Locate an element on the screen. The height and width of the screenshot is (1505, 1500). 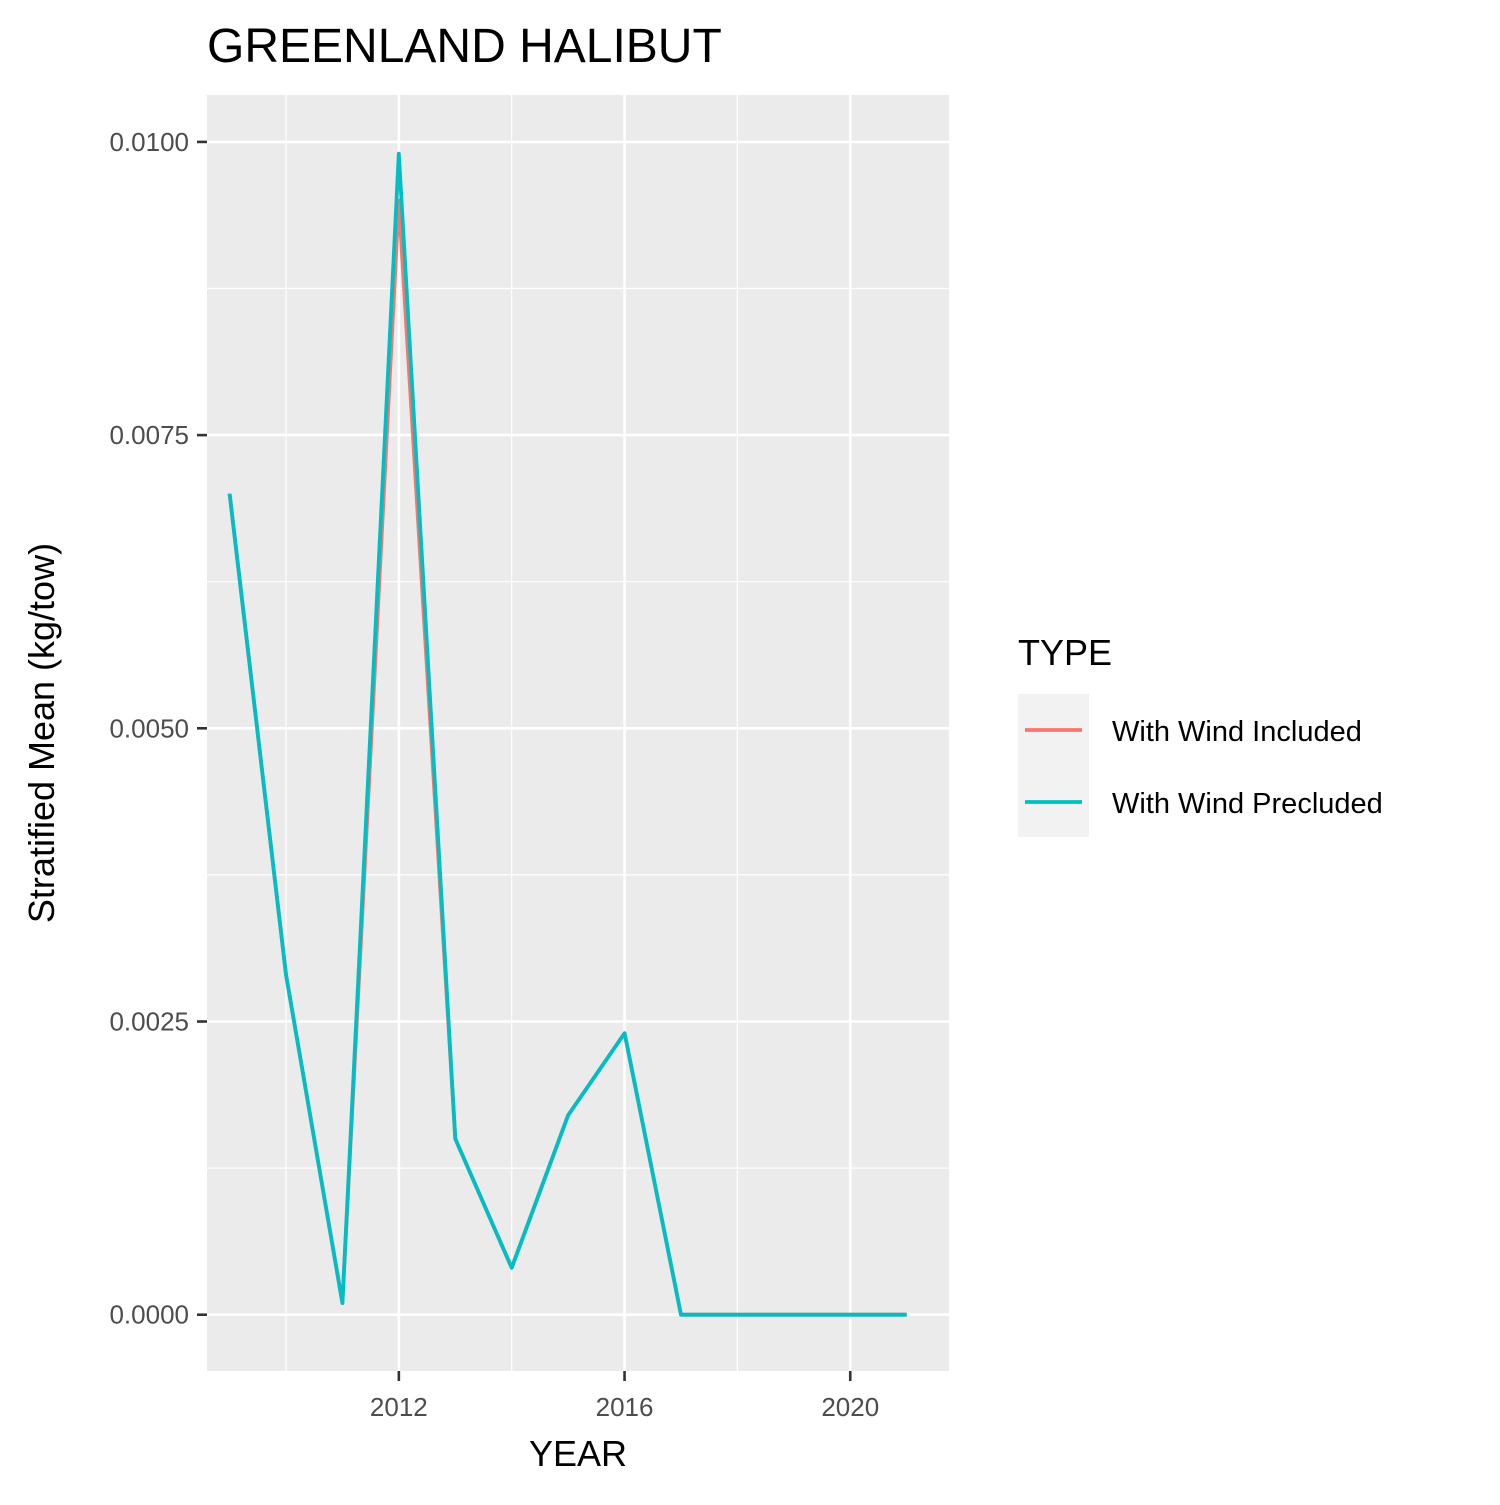
x-axis-title: YEAR is located at coordinates (578, 1453).